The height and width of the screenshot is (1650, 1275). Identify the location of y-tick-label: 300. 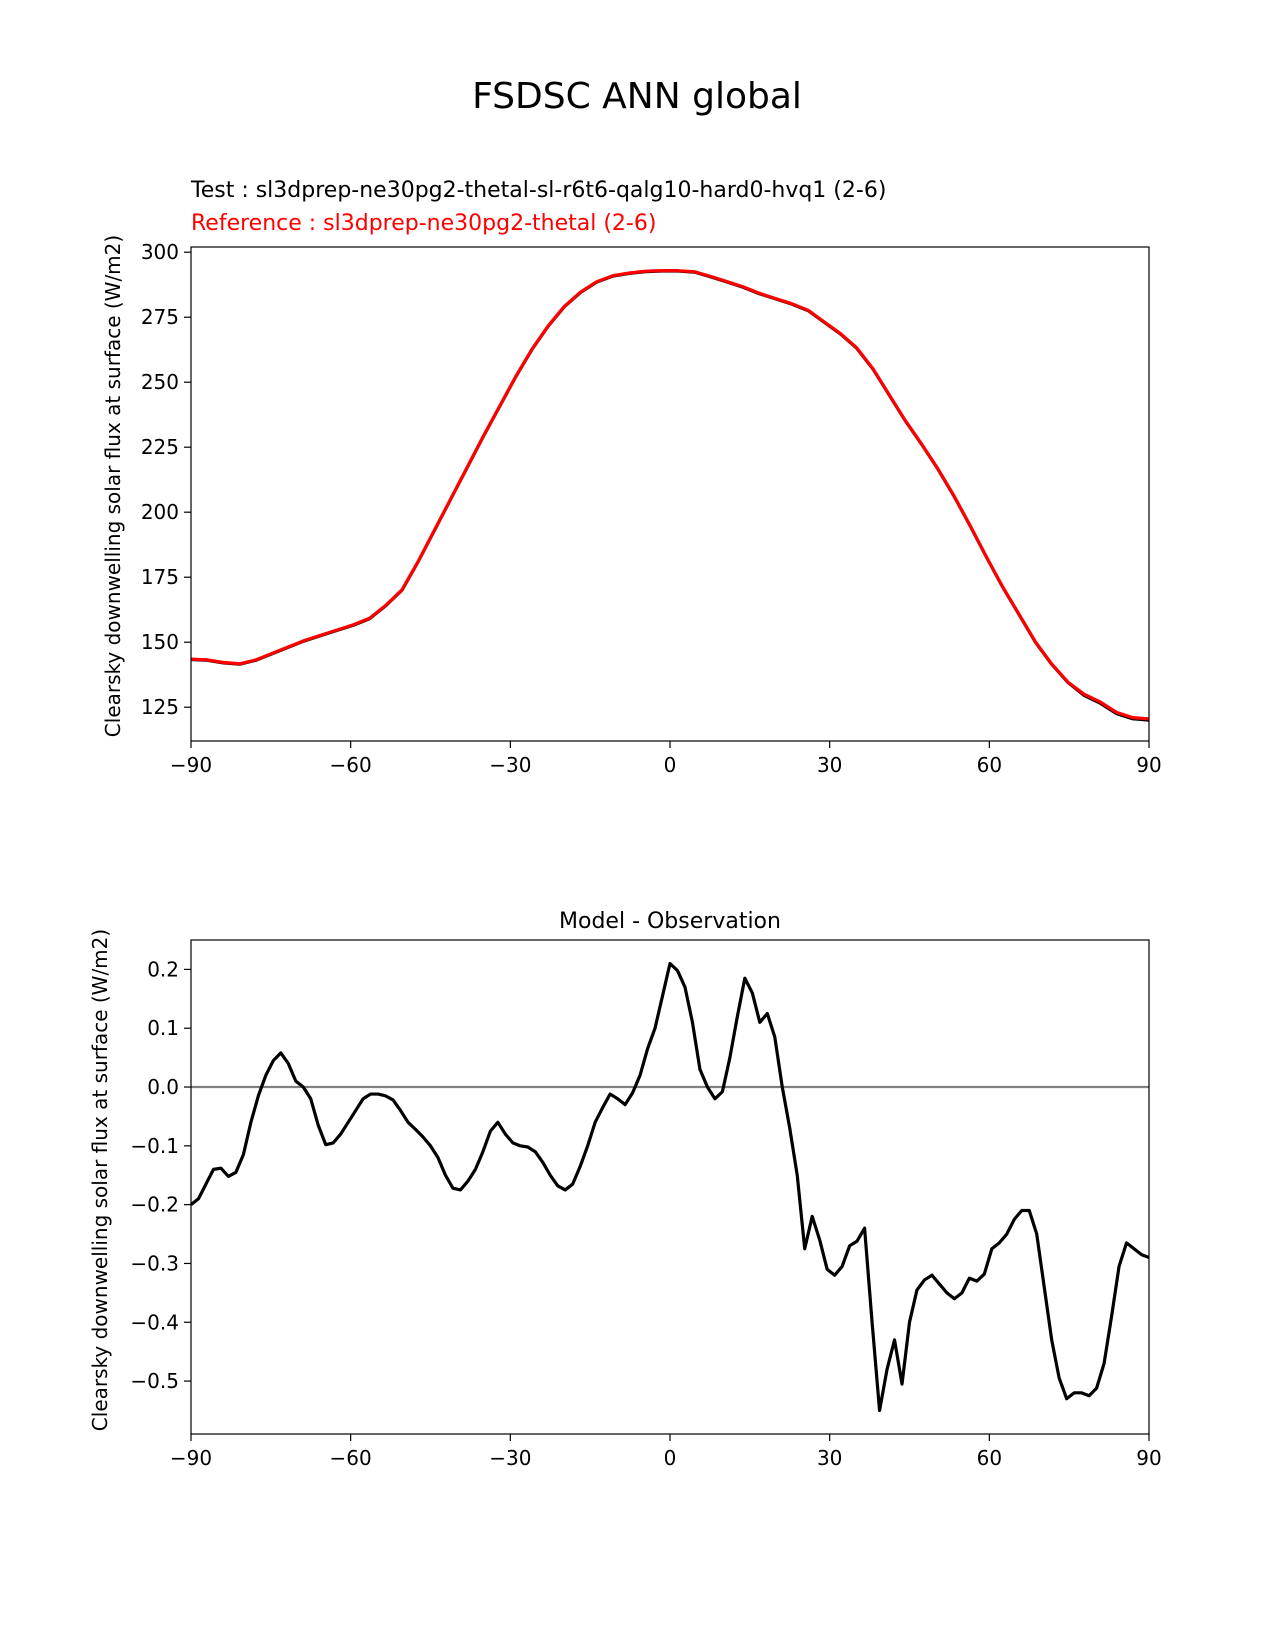
(160, 252).